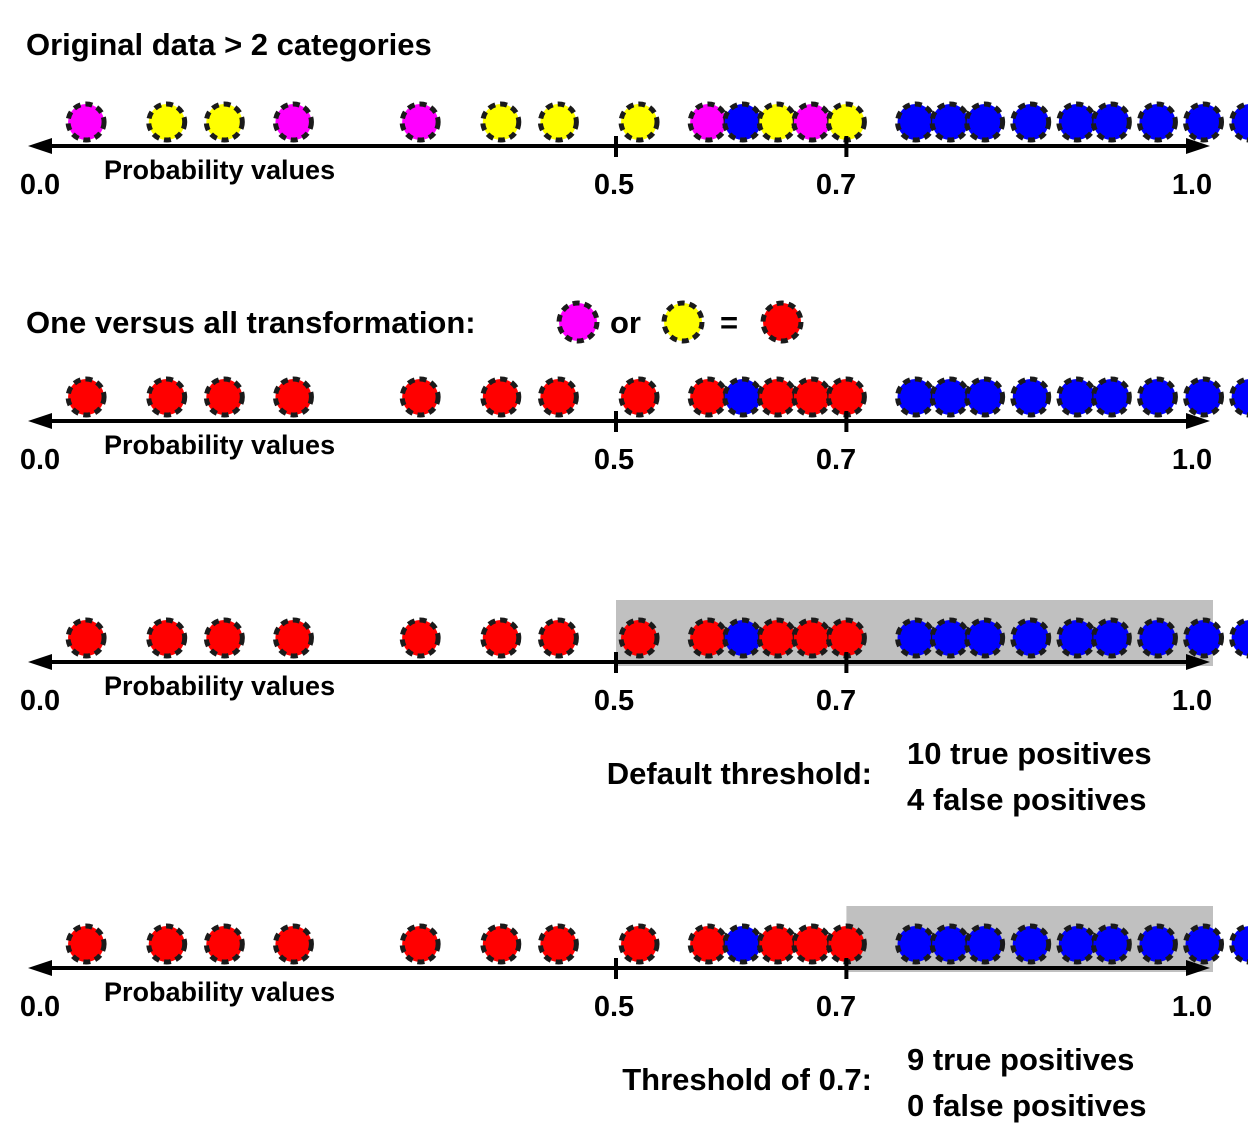  What do you see at coordinates (634, 151) in the screenshot?
I see `row-original: Probability values 0.0 0.5 0.7 1.0` at bounding box center [634, 151].